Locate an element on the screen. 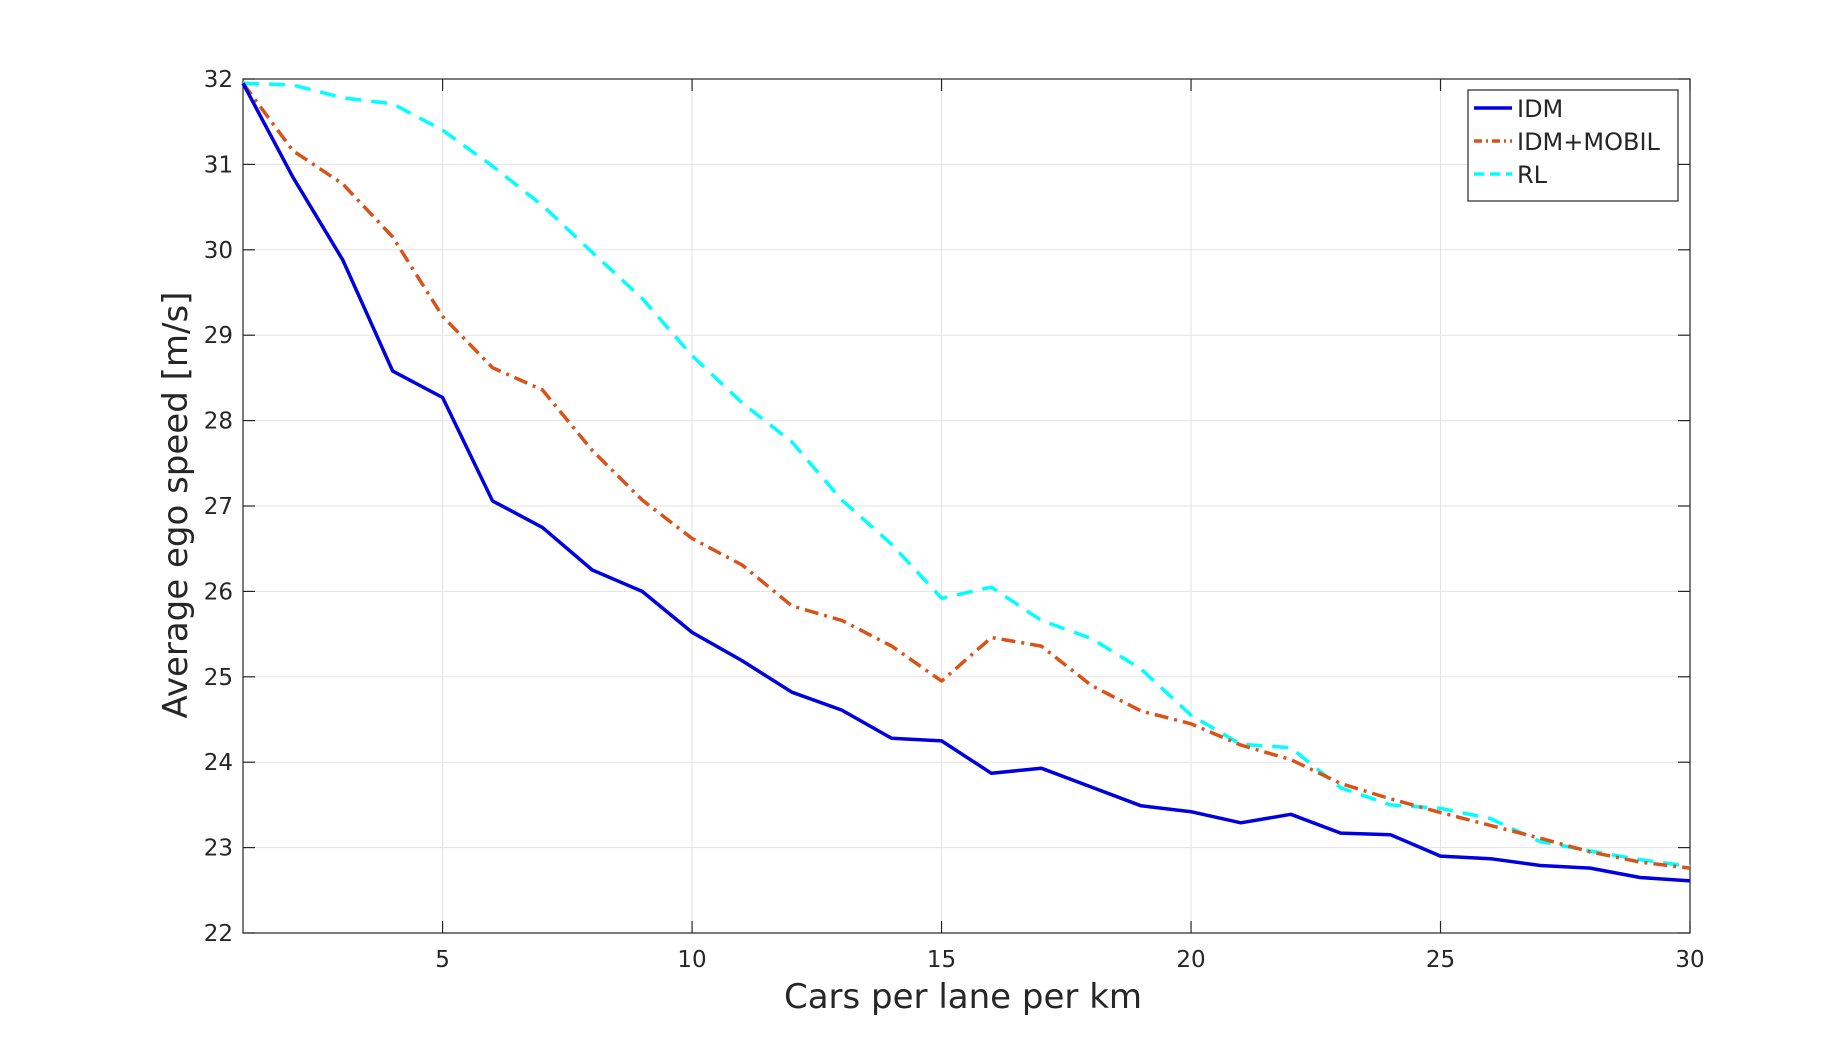 This screenshot has width=1848, height=1043. y-tick-label: 26 is located at coordinates (218, 592).